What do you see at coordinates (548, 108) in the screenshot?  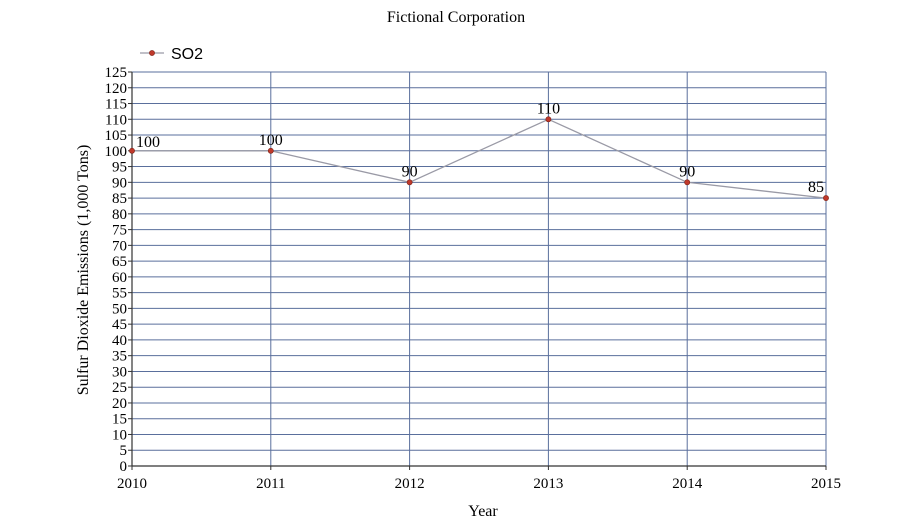 I see `data-label: 110` at bounding box center [548, 108].